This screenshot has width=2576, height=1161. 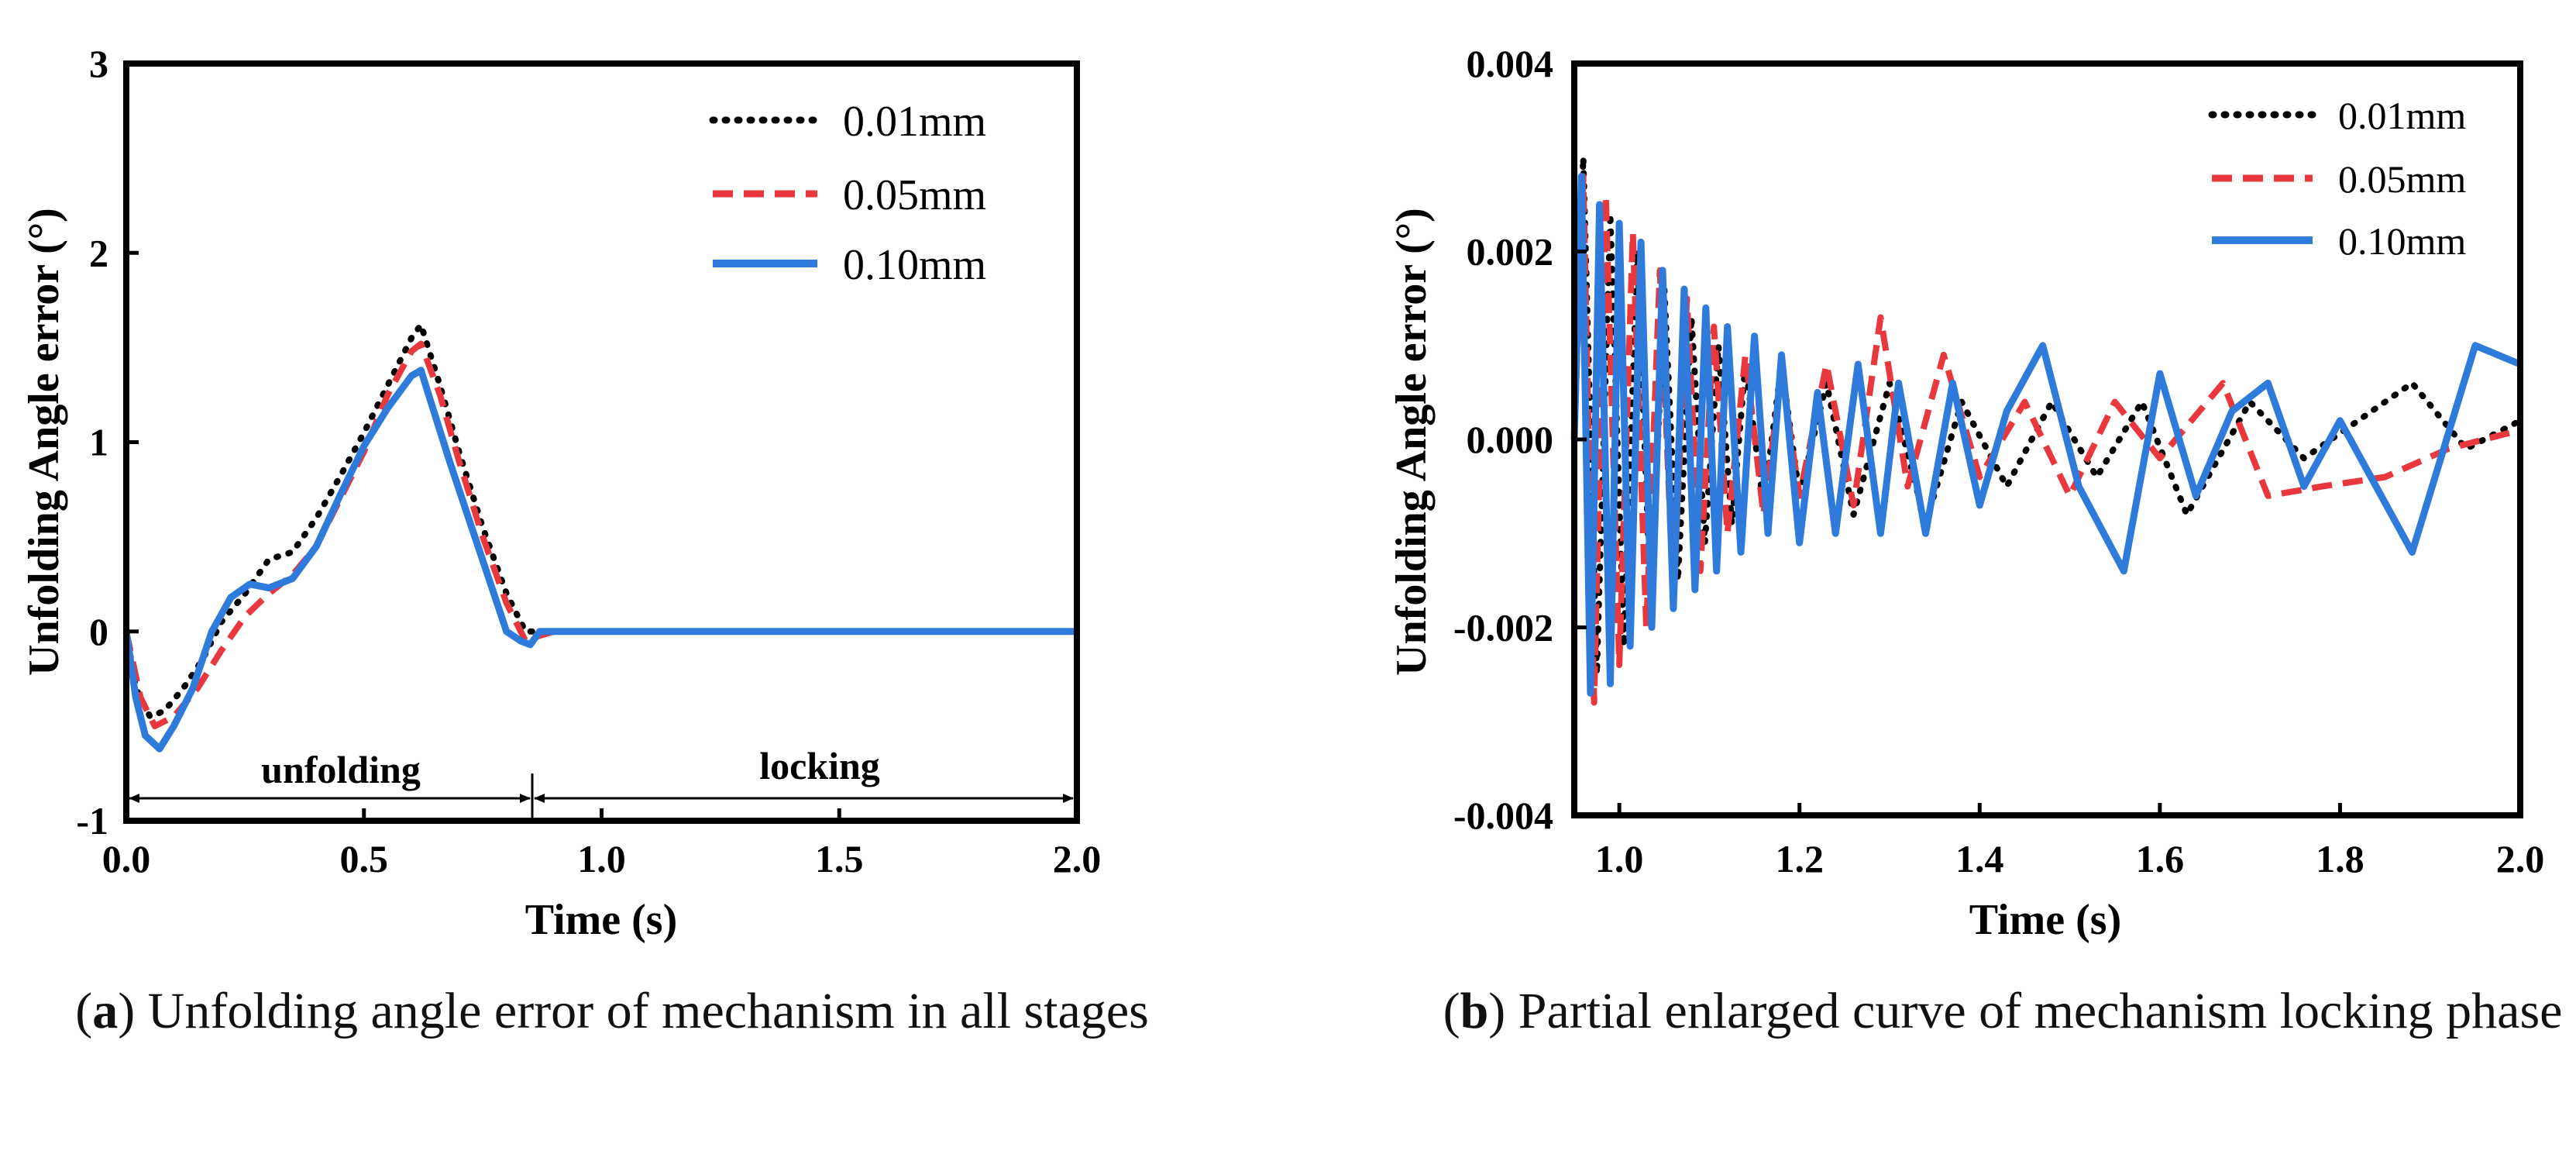 I want to click on legend-a-label-005: 0.05mm, so click(x=914, y=195).